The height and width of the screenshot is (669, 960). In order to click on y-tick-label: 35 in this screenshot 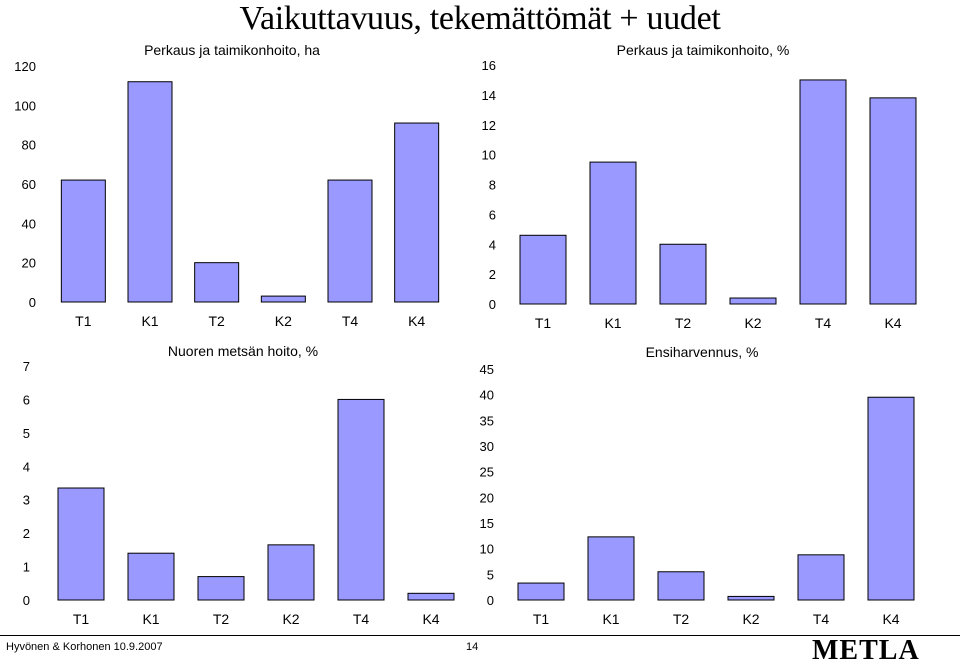, I will do `click(487, 420)`.